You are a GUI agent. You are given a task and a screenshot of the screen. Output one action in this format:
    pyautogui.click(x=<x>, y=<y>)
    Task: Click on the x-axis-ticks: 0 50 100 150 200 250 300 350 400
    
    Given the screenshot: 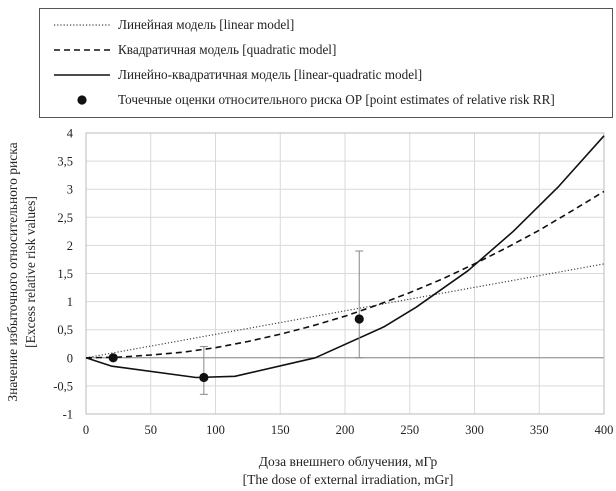 What is the action you would take?
    pyautogui.click(x=348, y=430)
    